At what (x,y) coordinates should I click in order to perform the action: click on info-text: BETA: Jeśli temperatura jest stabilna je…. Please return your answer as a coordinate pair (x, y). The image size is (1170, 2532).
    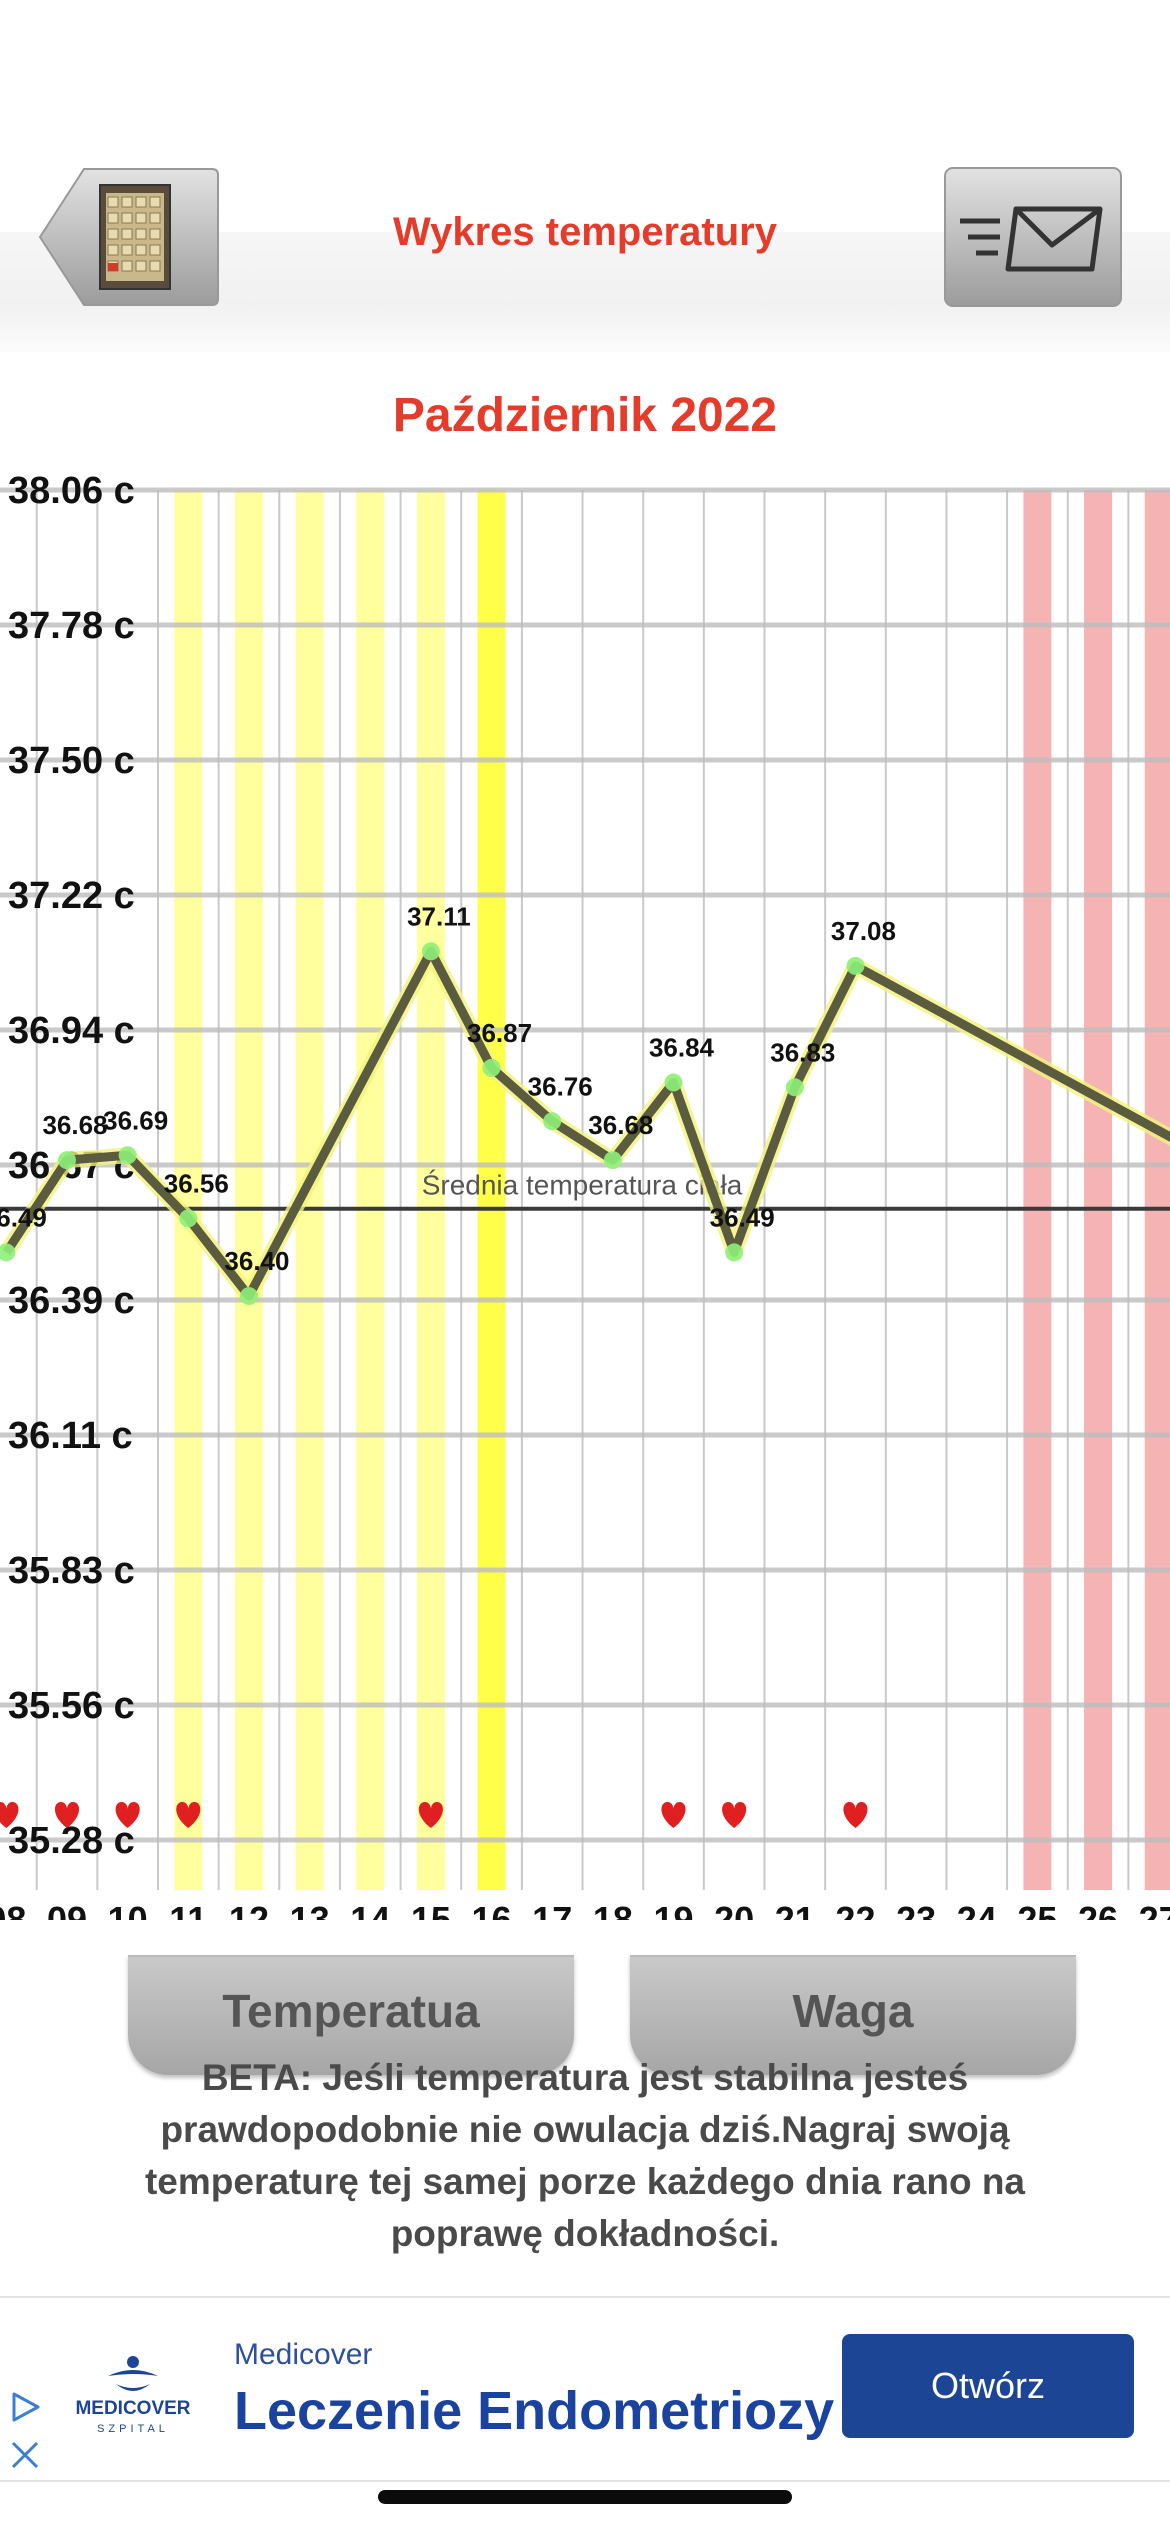
    Looking at the image, I should click on (585, 2155).